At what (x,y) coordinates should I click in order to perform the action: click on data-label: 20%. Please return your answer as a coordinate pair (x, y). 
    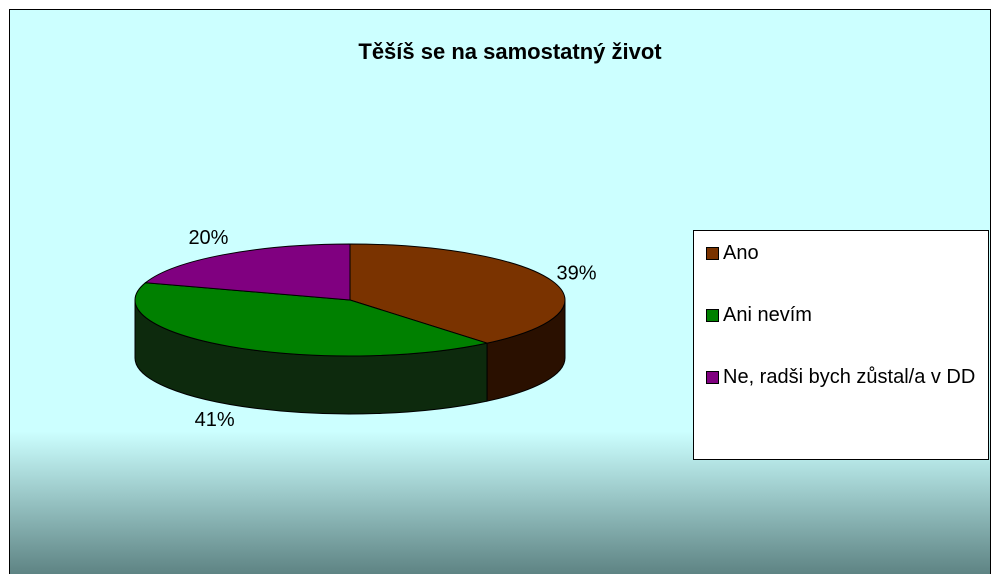
    Looking at the image, I should click on (208, 238).